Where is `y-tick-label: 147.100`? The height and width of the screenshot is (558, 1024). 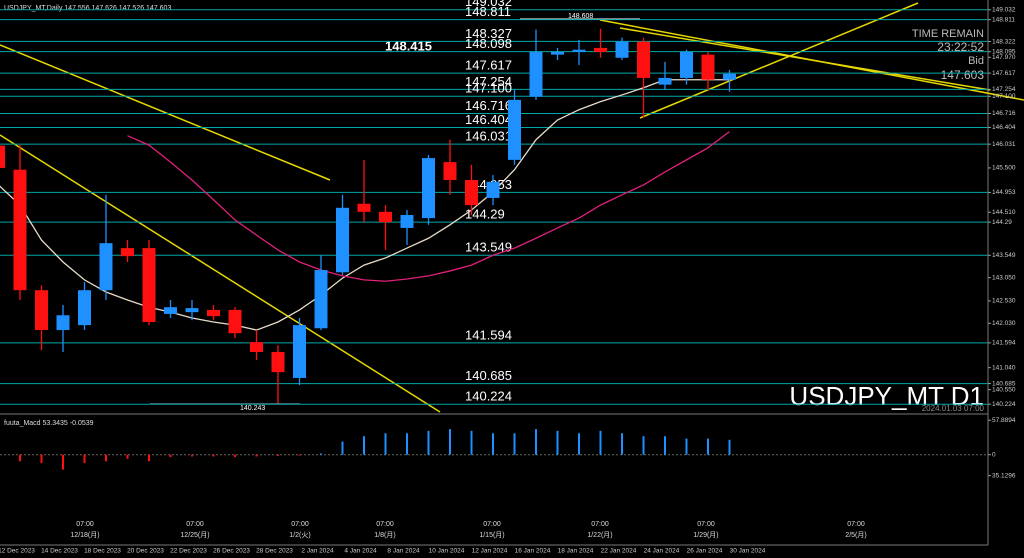 y-tick-label: 147.100 is located at coordinates (1004, 96).